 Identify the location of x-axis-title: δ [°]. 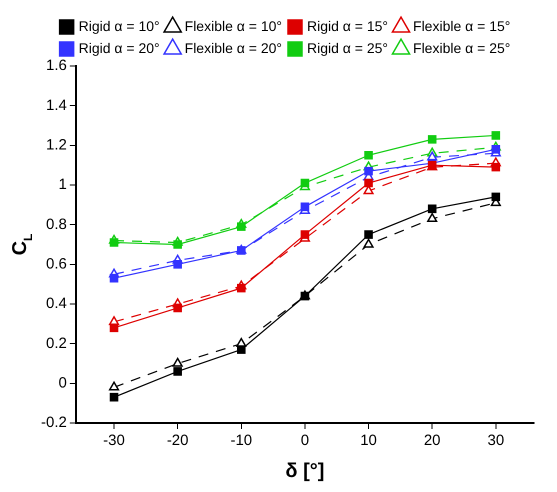
(304, 471).